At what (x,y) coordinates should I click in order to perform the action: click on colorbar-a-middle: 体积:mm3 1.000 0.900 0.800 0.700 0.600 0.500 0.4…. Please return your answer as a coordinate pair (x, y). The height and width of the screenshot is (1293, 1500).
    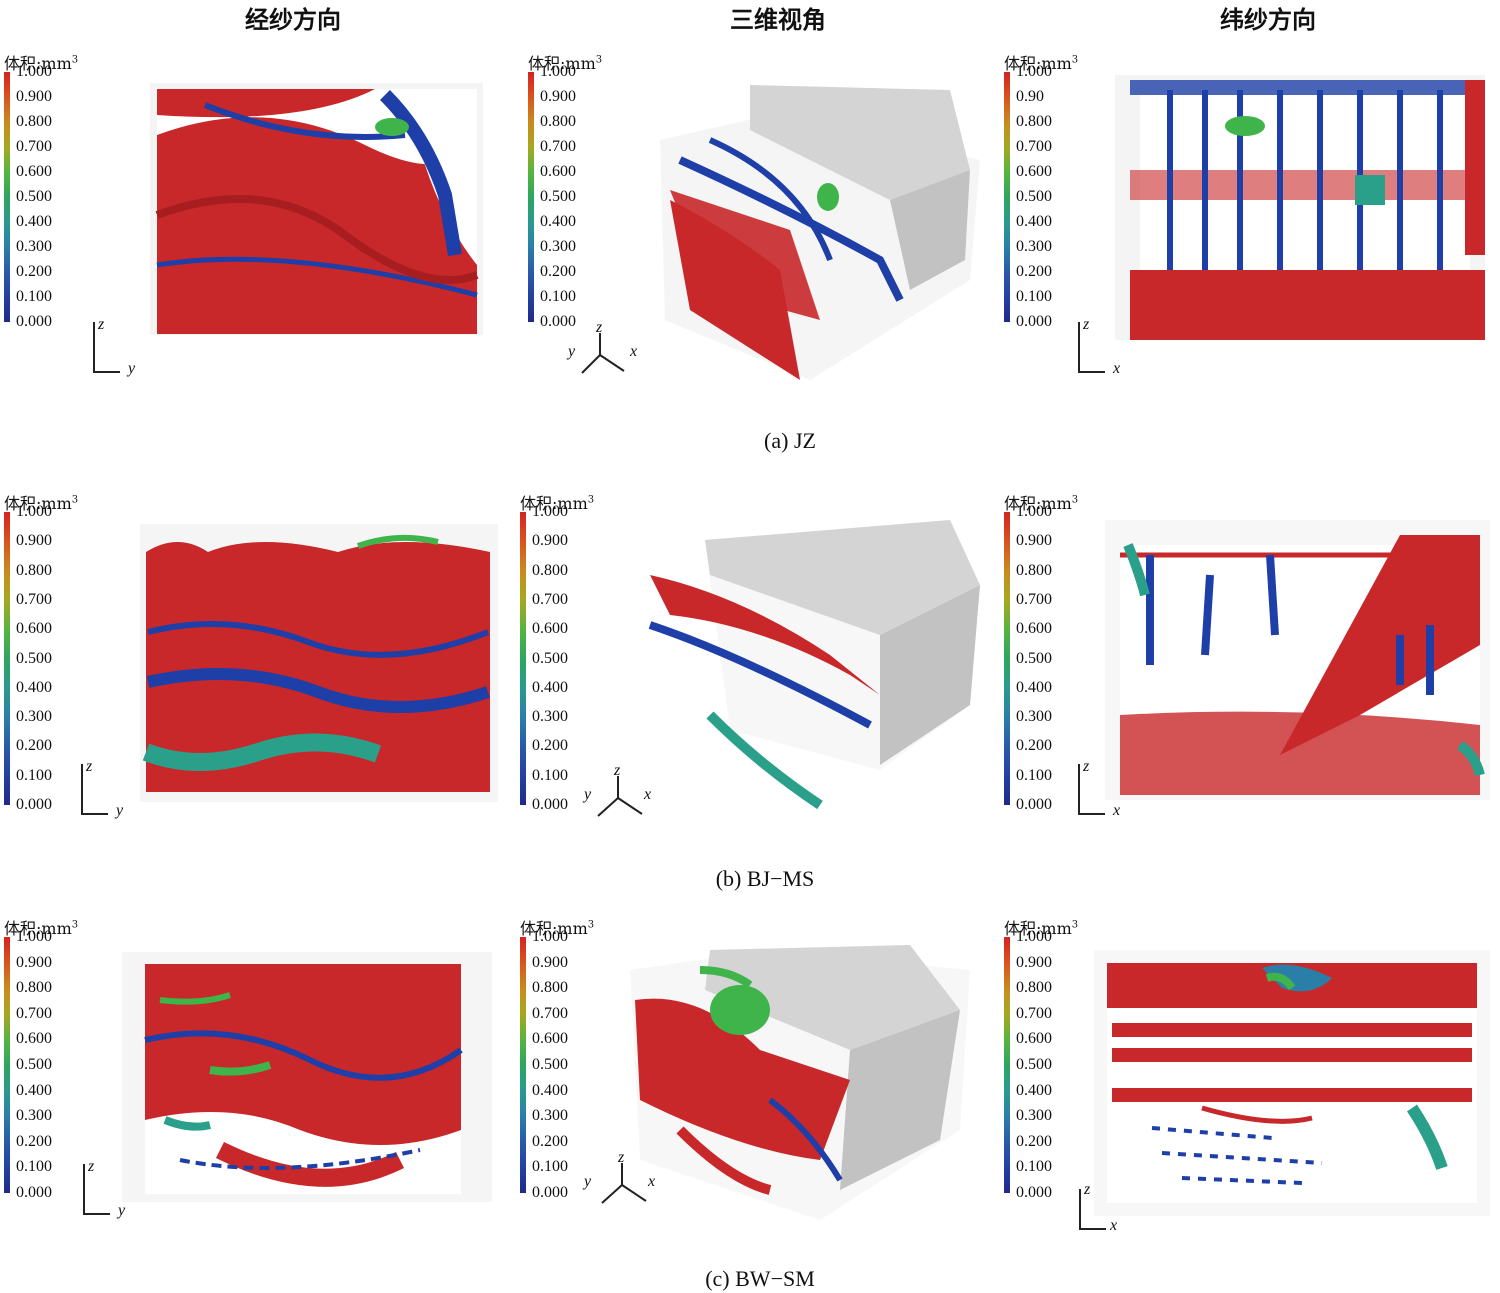
    Looking at the image, I should click on (583, 200).